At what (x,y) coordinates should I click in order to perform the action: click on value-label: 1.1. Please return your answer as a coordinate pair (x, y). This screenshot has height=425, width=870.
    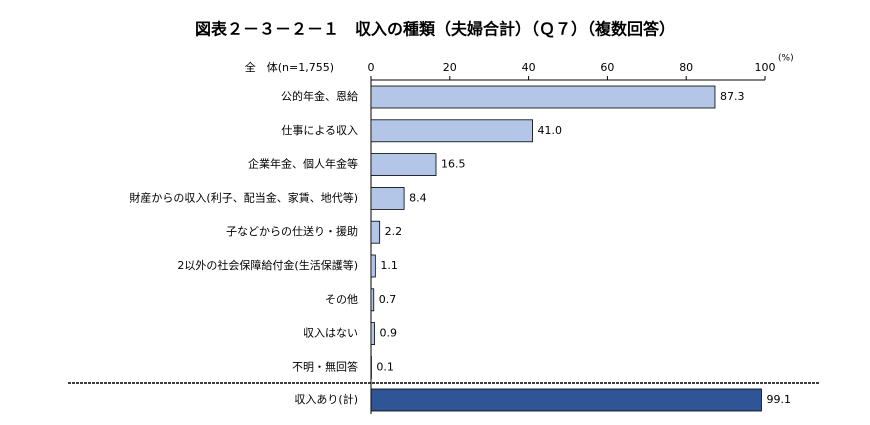
    Looking at the image, I should click on (389, 265).